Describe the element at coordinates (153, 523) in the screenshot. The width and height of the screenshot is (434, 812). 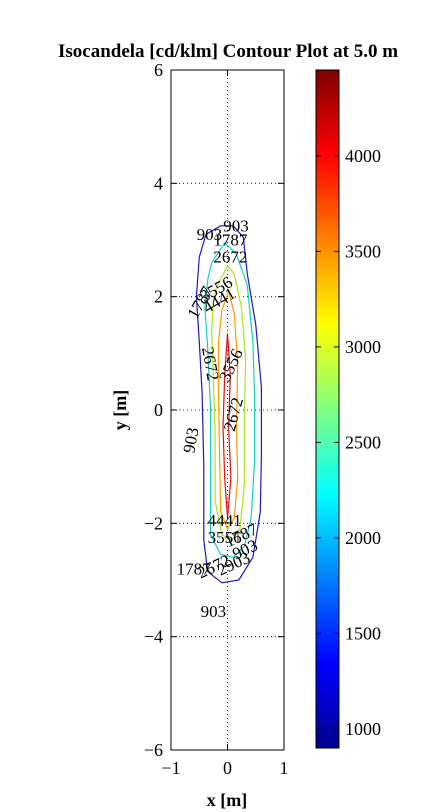
I see `y-tick-label: −2` at that location.